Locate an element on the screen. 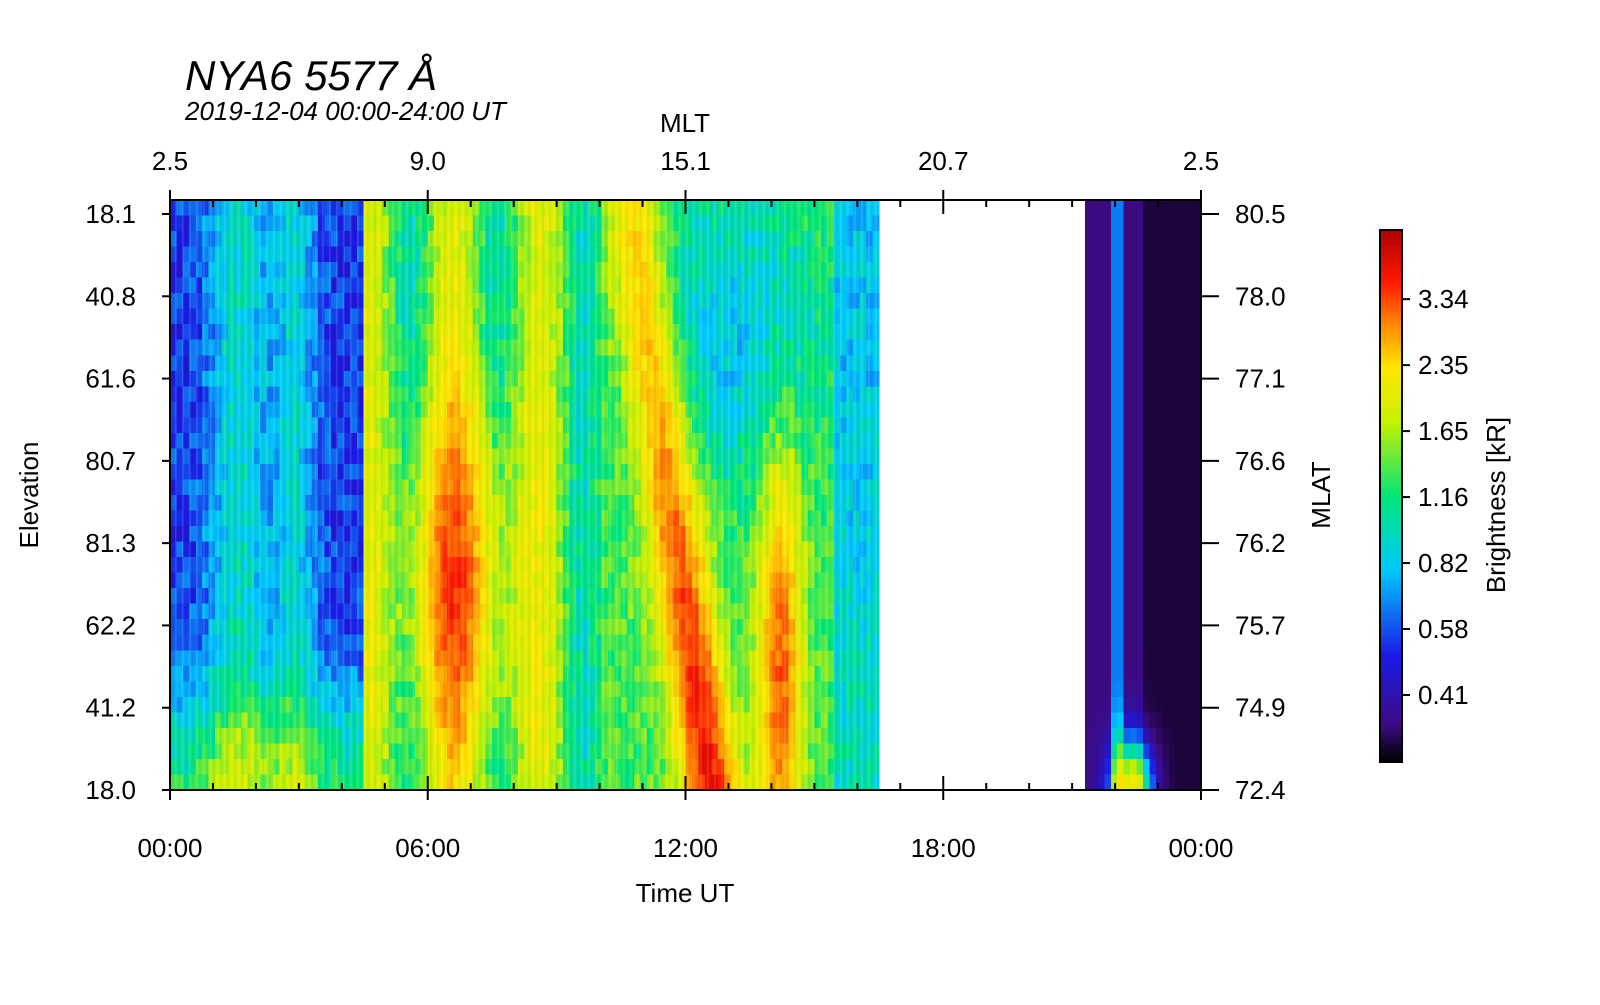 The image size is (1600, 1005). colorbar-tick-label: 0.58 is located at coordinates (1443, 629).